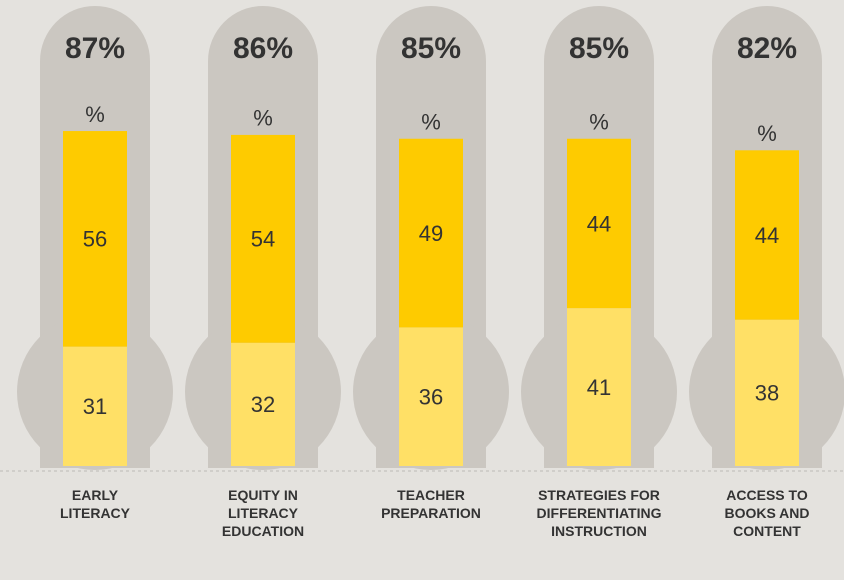 The height and width of the screenshot is (580, 844). What do you see at coordinates (263, 513) in the screenshot?
I see `category-label: EQUITY IN LITERACY EDUCATION` at bounding box center [263, 513].